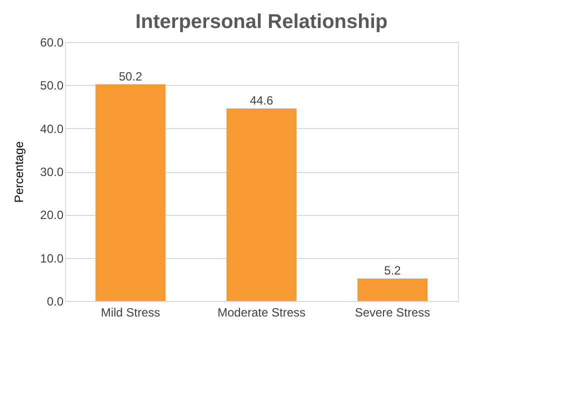 Image resolution: width=567 pixels, height=412 pixels. Describe the element at coordinates (52, 129) in the screenshot. I see `y-tick-label: 40.0` at that location.